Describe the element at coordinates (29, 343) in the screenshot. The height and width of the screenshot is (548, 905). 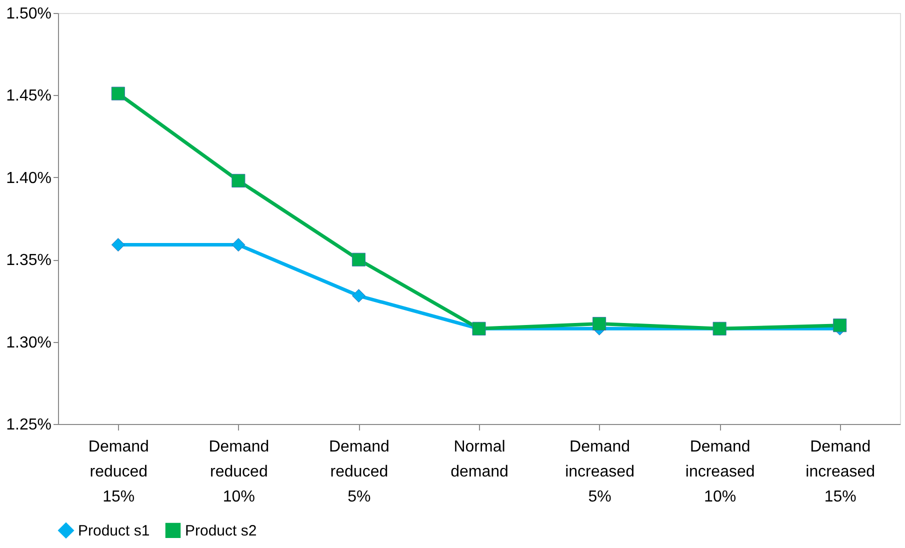
I see `y-tick-label: 1.30%` at that location.